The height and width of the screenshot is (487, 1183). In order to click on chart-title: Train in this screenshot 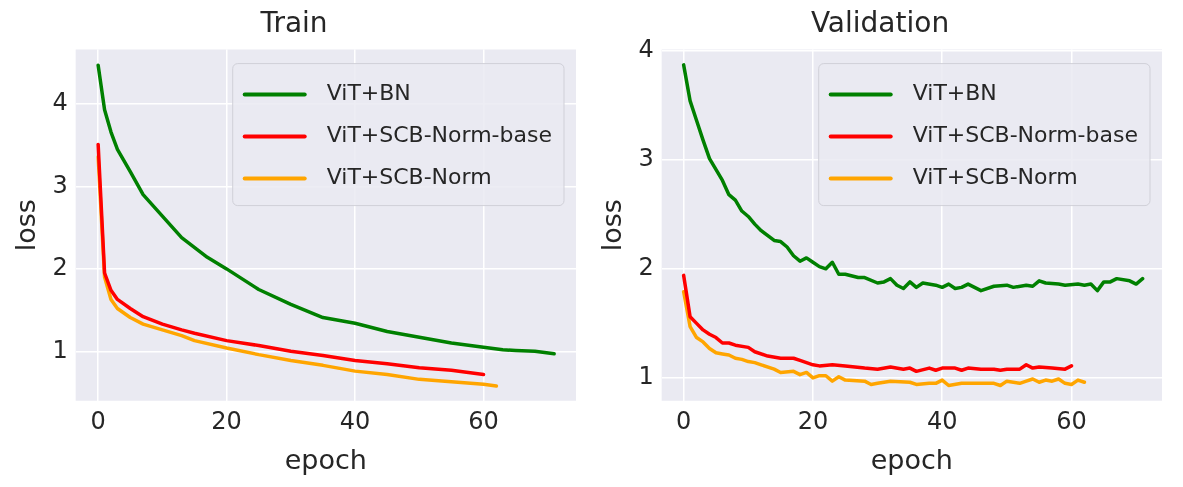, I will do `click(293, 23)`.